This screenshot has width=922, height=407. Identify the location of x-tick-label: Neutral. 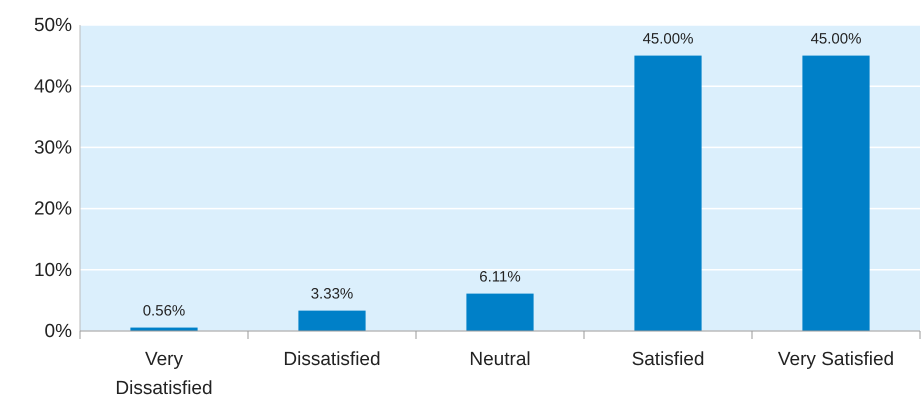
(500, 359).